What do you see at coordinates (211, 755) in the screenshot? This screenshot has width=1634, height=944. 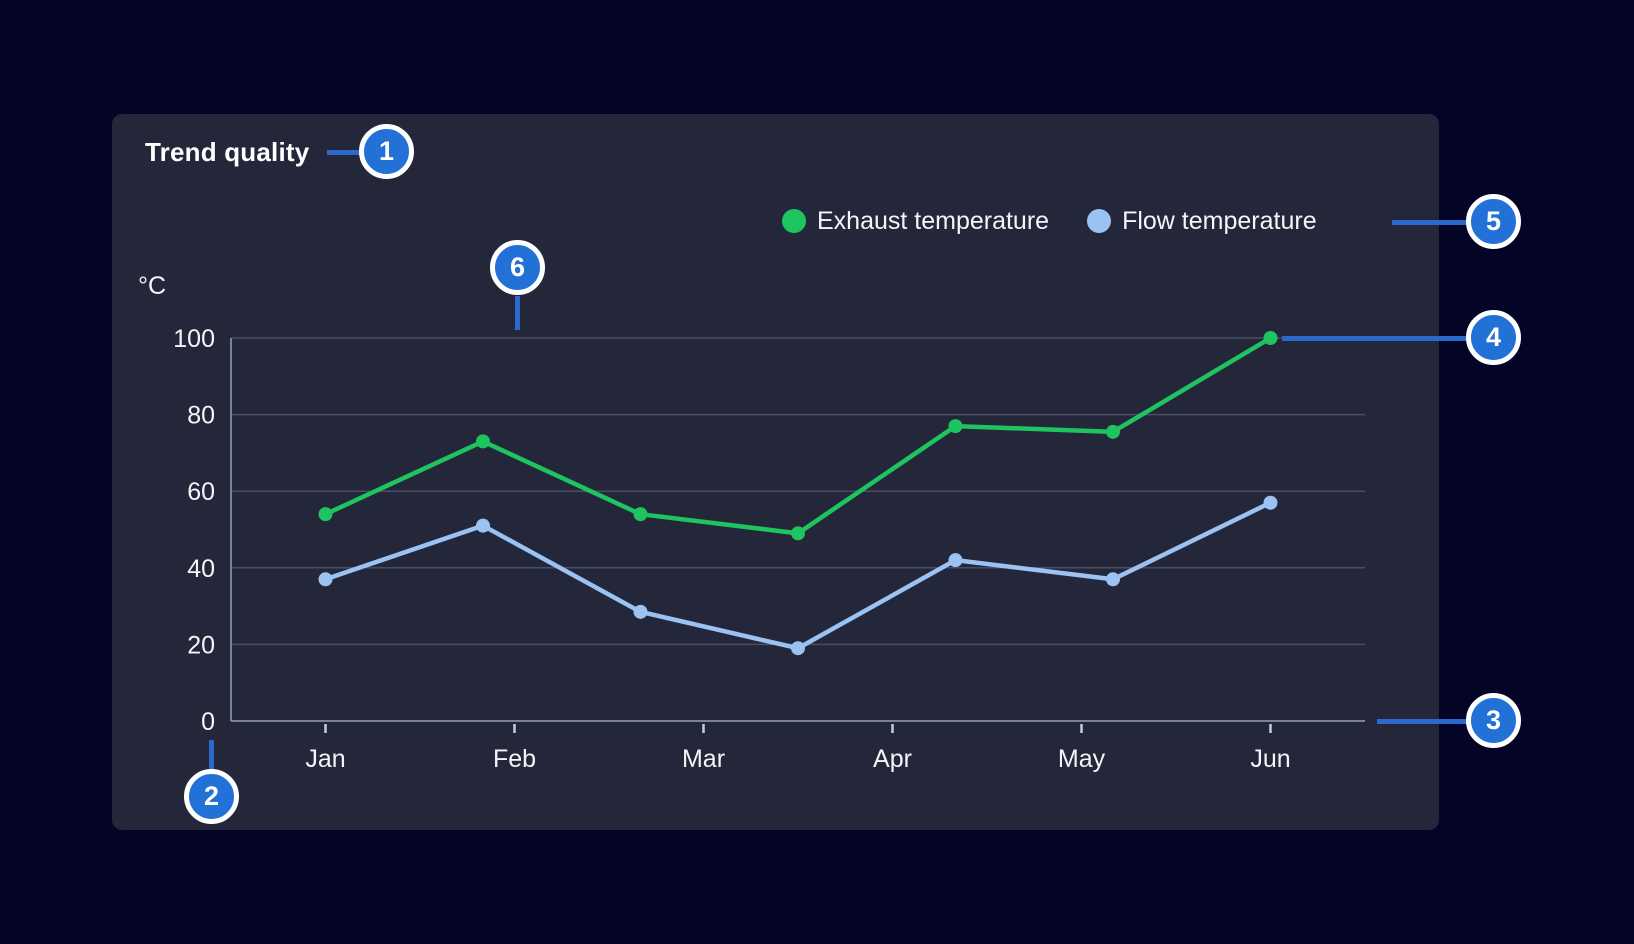 I see `callout-2-connector` at bounding box center [211, 755].